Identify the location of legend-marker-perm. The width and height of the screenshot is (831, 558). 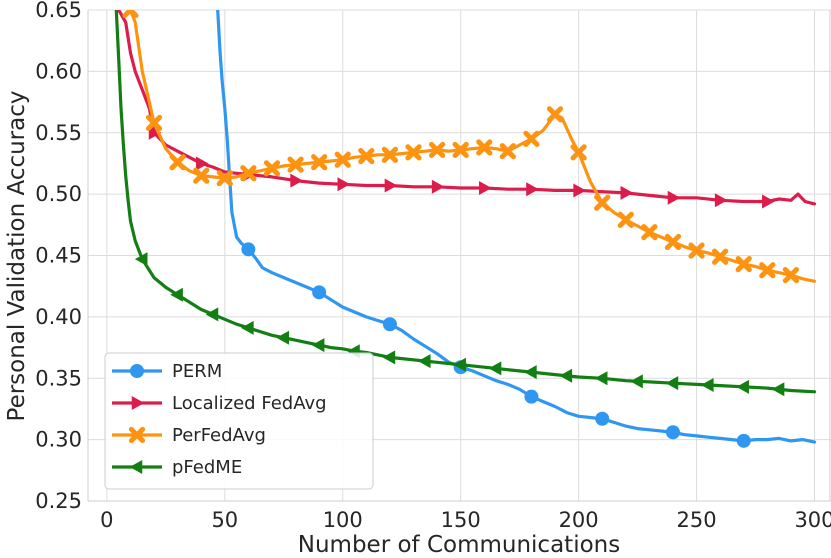
(137, 371).